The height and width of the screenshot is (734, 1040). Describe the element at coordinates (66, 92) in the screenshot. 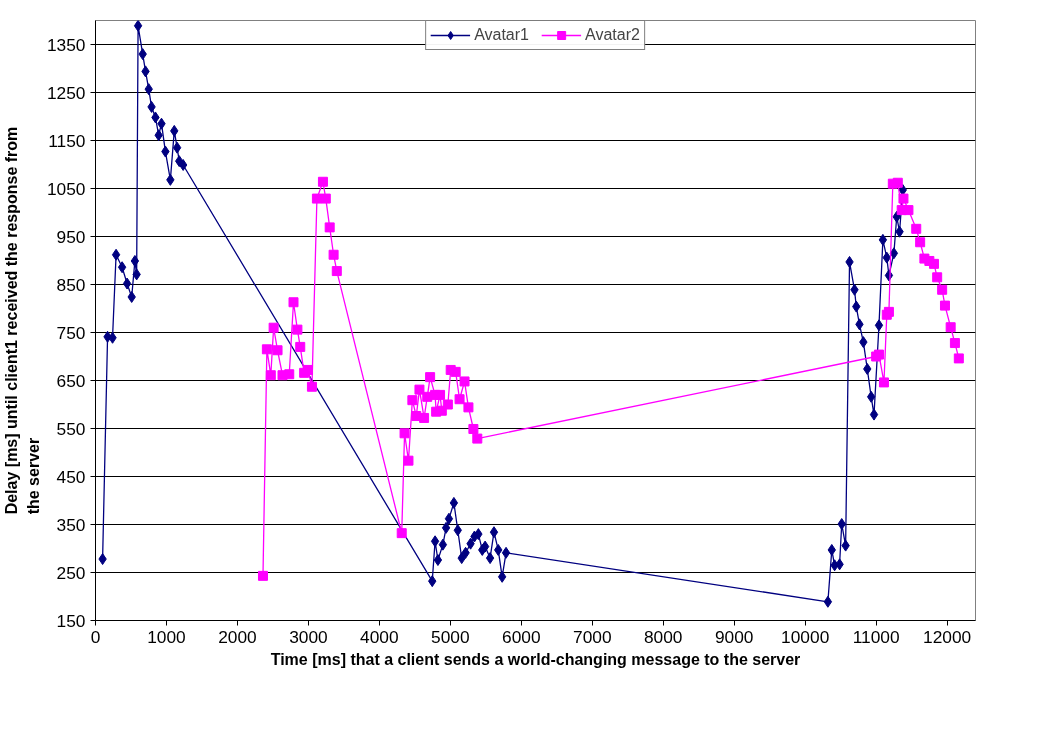

I see `y-tick-label: 1250` at that location.